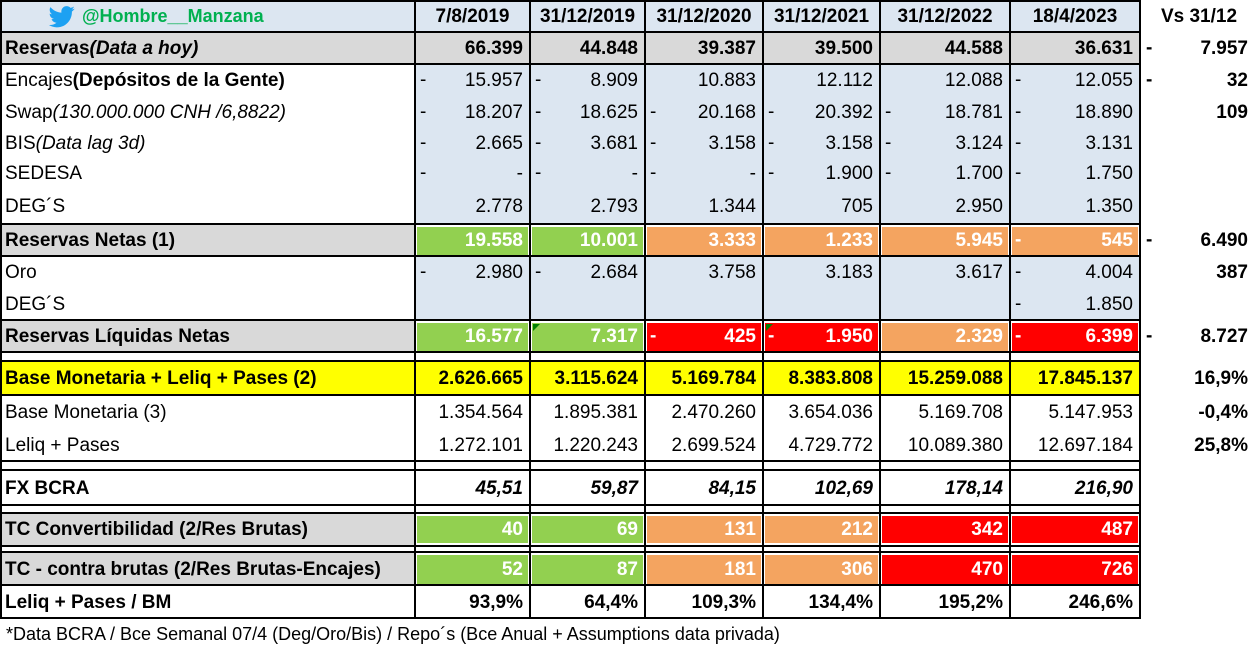 The image size is (1258, 652). Describe the element at coordinates (973, 112) in the screenshot. I see `value-text: 18.781` at that location.